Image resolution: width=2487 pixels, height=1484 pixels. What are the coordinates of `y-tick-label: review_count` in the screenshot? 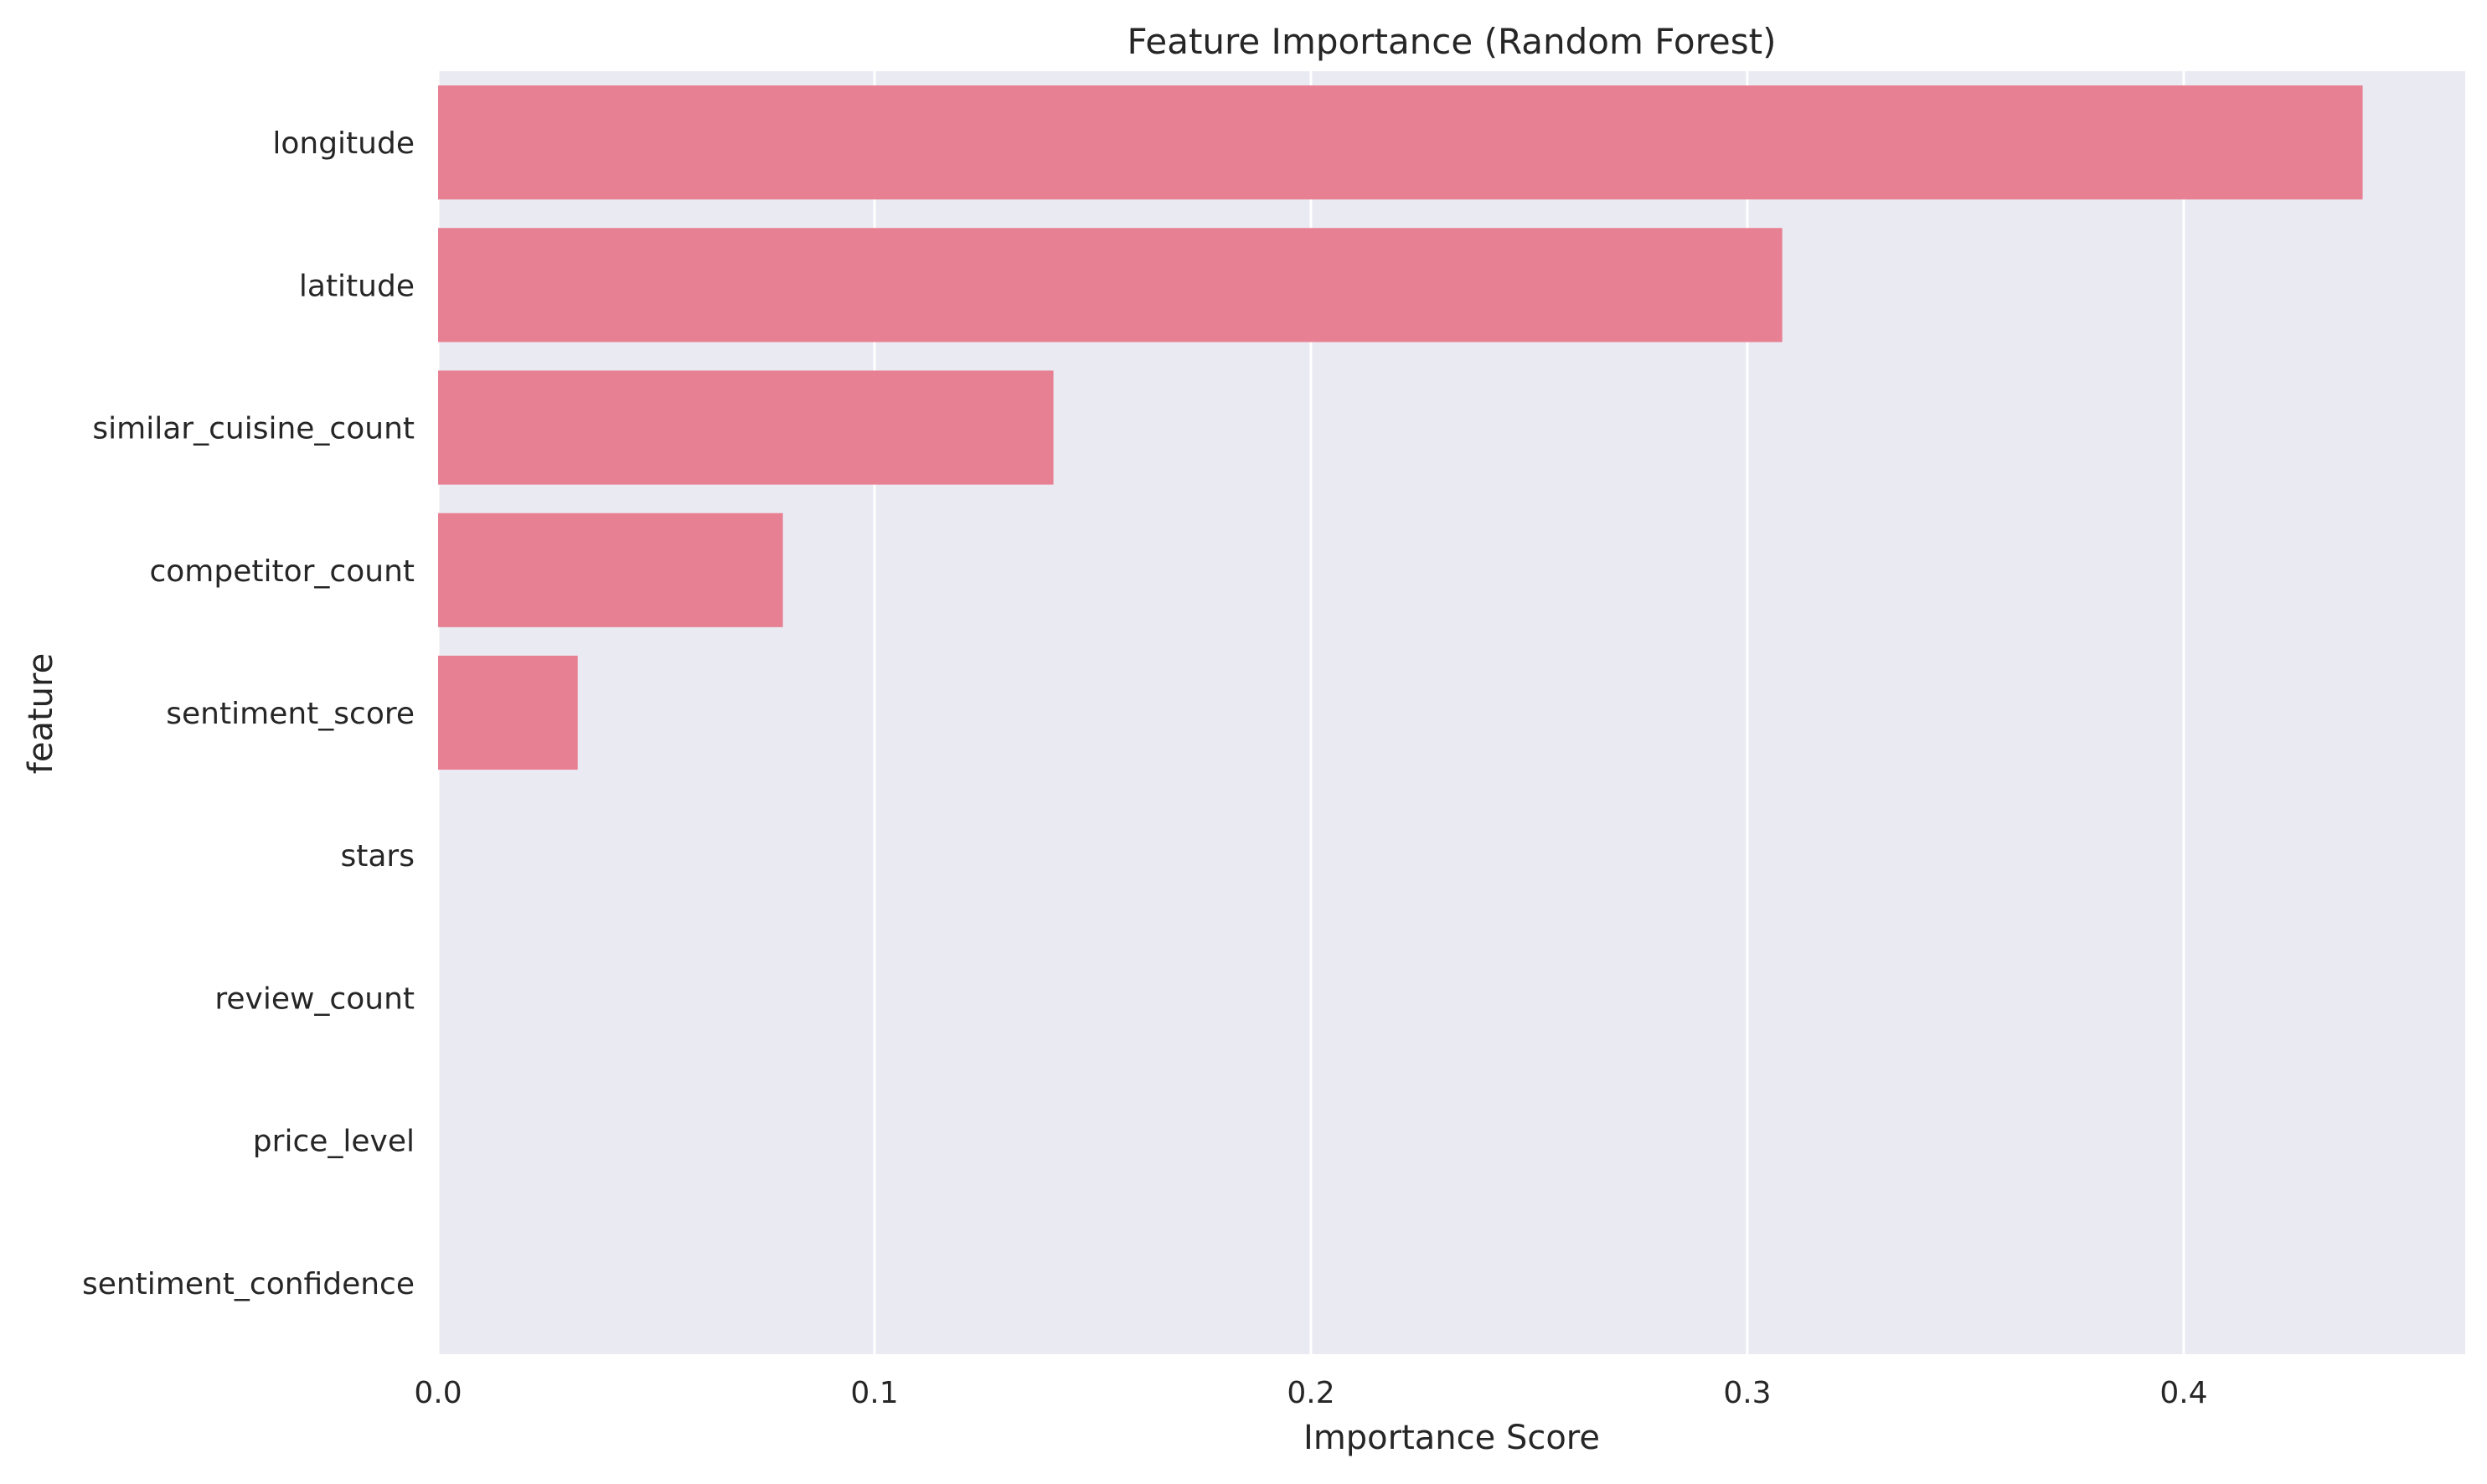 It's located at (314, 999).